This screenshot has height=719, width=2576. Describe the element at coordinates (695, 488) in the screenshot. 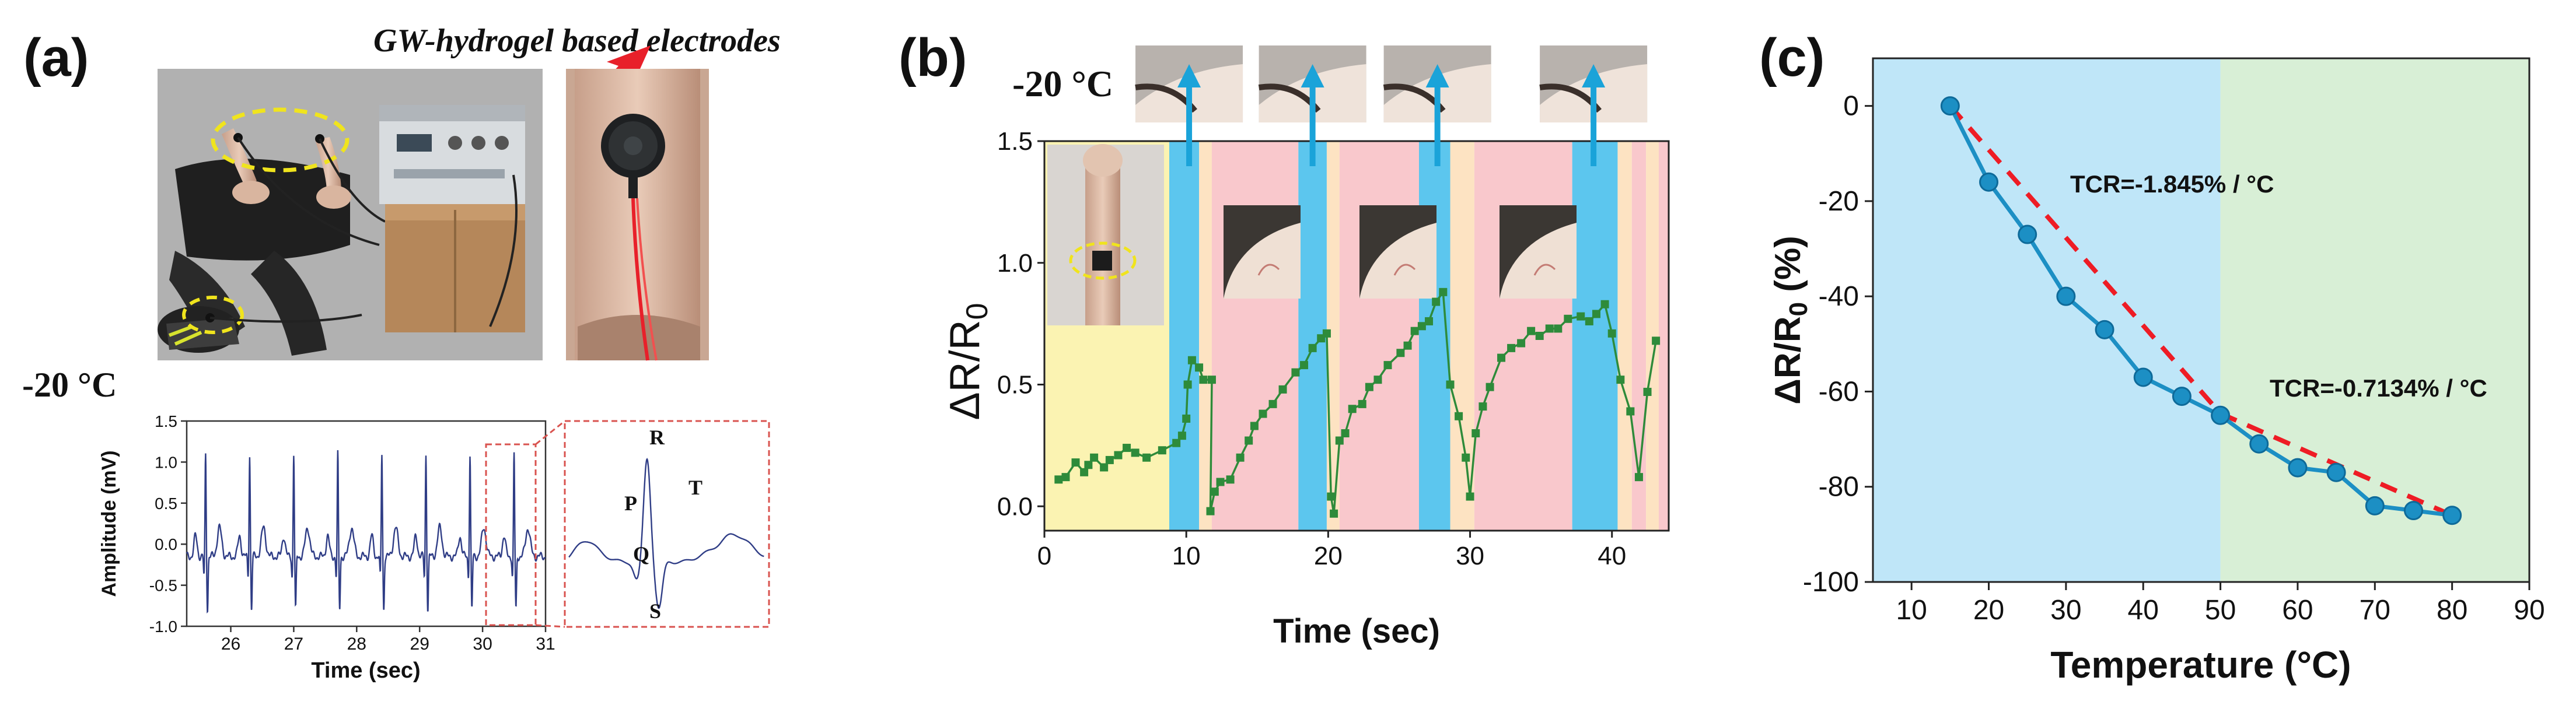

I see `ecg-wave-label-t: T` at that location.